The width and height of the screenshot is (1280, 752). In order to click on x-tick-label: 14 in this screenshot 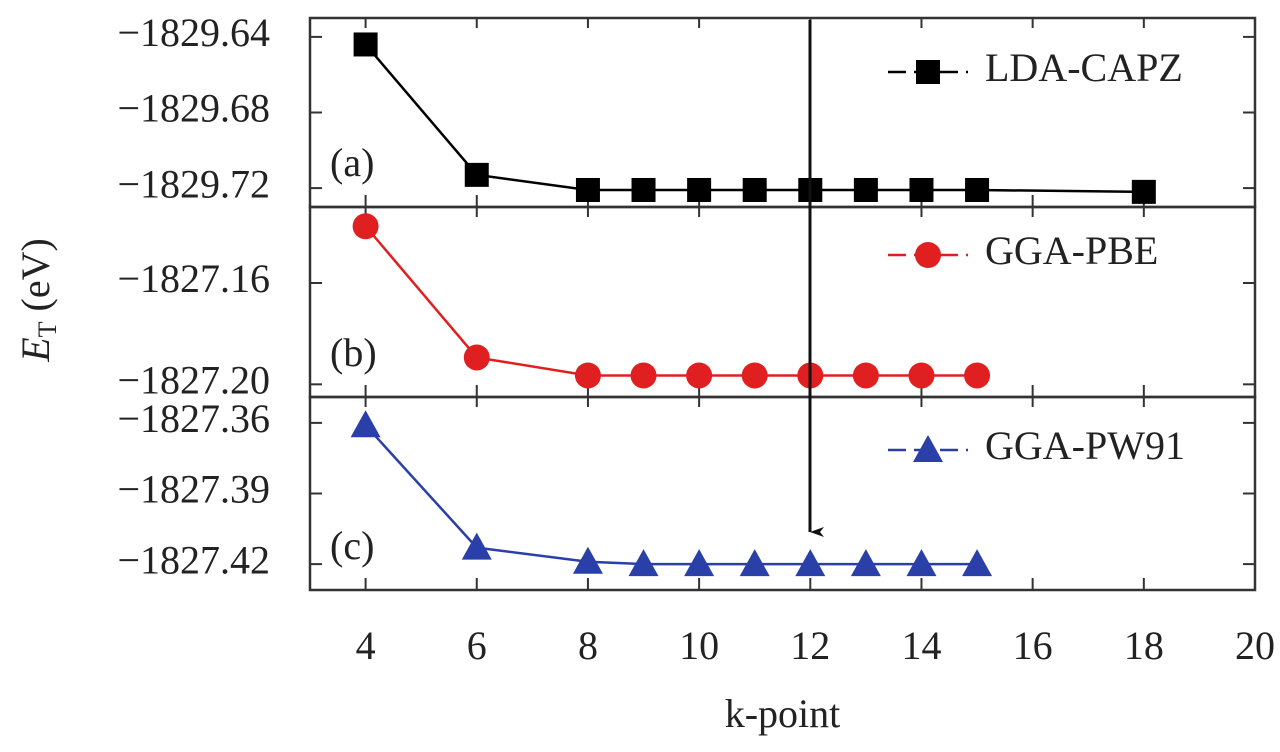, I will do `click(921, 645)`.